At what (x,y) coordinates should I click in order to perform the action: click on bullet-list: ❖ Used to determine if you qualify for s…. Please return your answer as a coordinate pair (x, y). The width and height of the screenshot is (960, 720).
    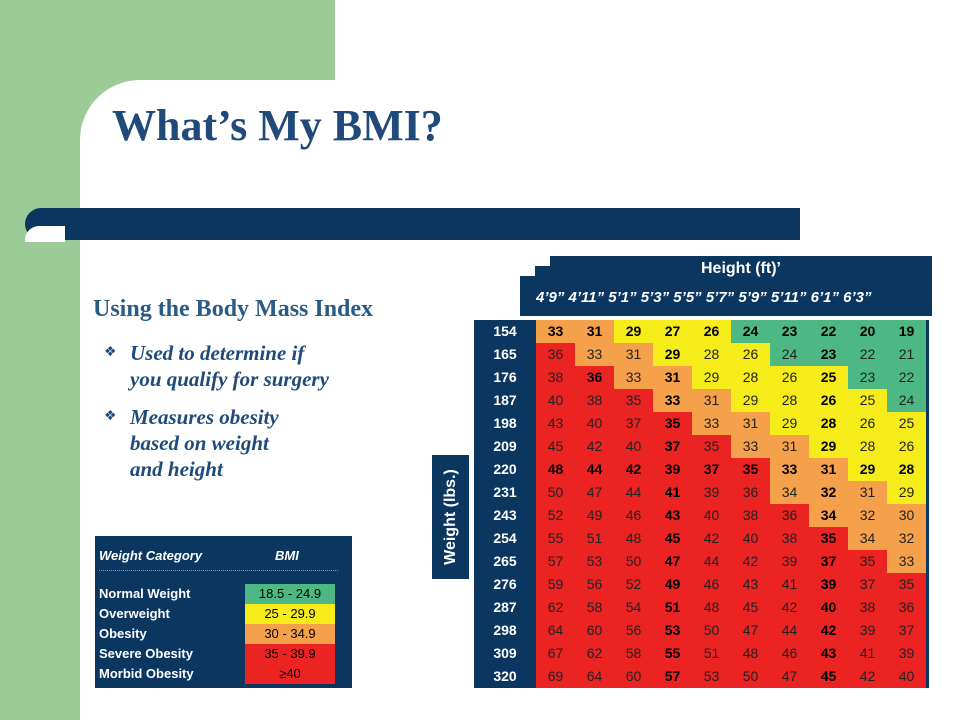
    Looking at the image, I should click on (254, 417).